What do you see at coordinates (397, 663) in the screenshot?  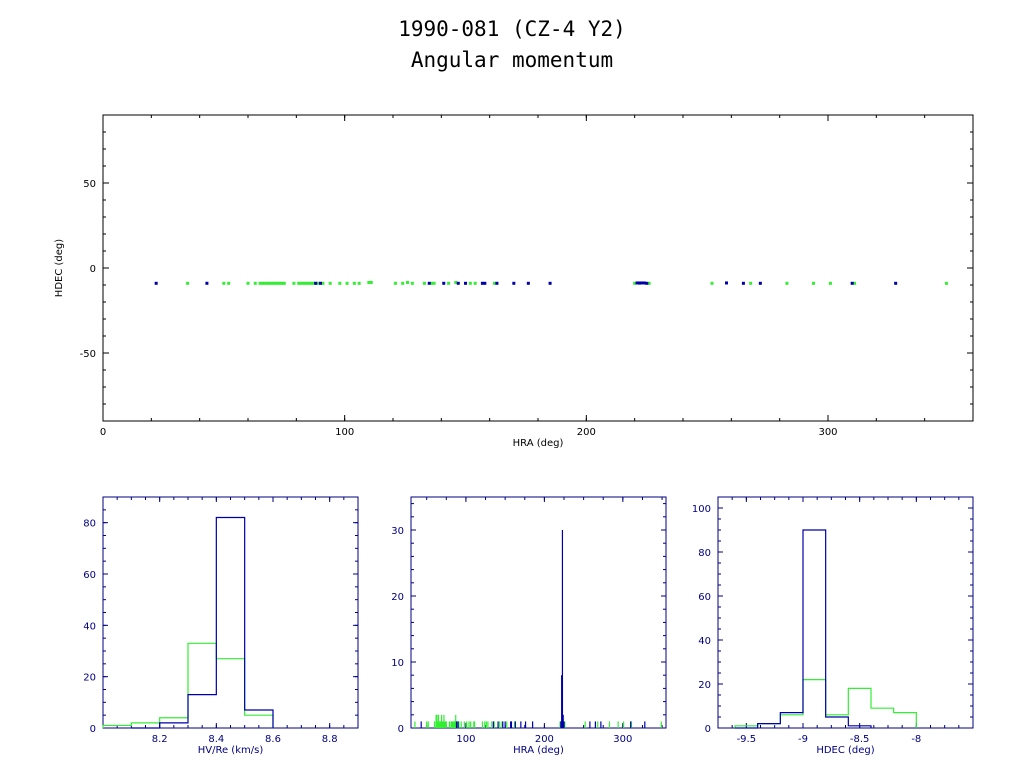 I see `y-tick-label: 10` at bounding box center [397, 663].